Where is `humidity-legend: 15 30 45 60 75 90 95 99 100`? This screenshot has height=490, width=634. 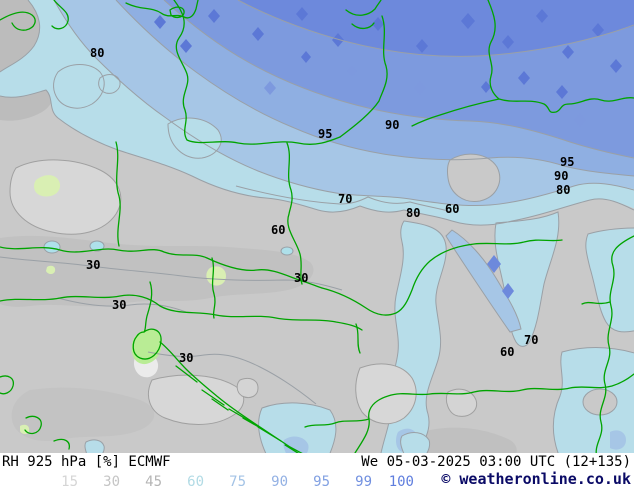 humidity-legend: 15 30 45 60 75 90 95 99 100 is located at coordinates (225, 480).